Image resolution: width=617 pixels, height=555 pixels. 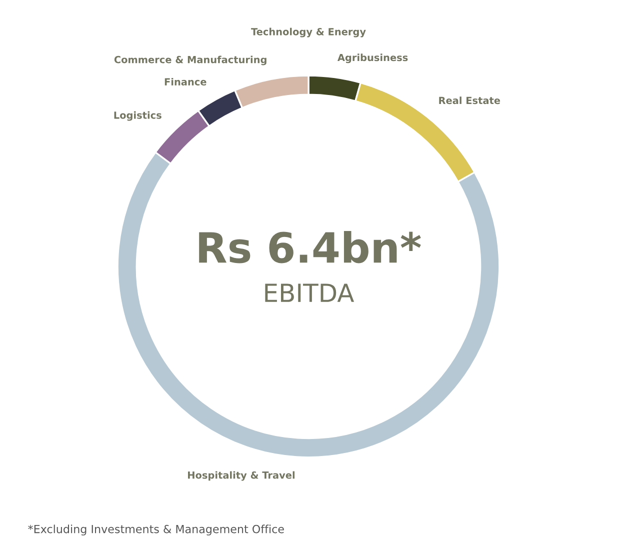 I want to click on slice-label: Real Estate, so click(x=469, y=100).